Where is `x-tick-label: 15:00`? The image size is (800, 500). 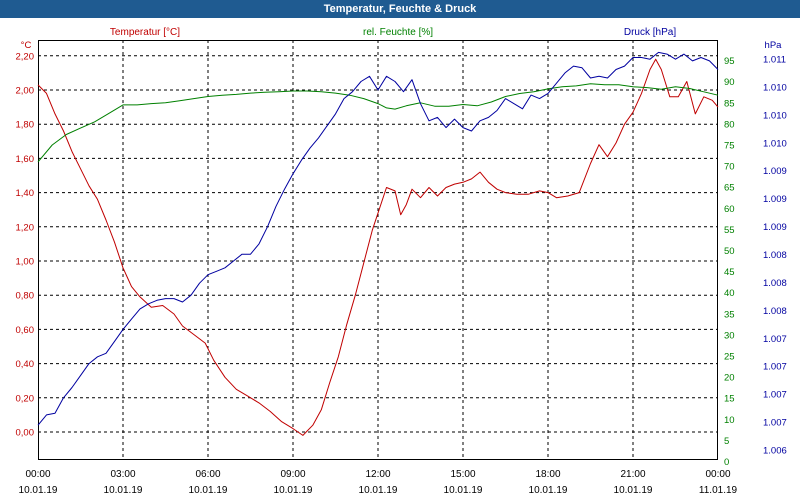
x-tick-label: 15:00 is located at coordinates (462, 474).